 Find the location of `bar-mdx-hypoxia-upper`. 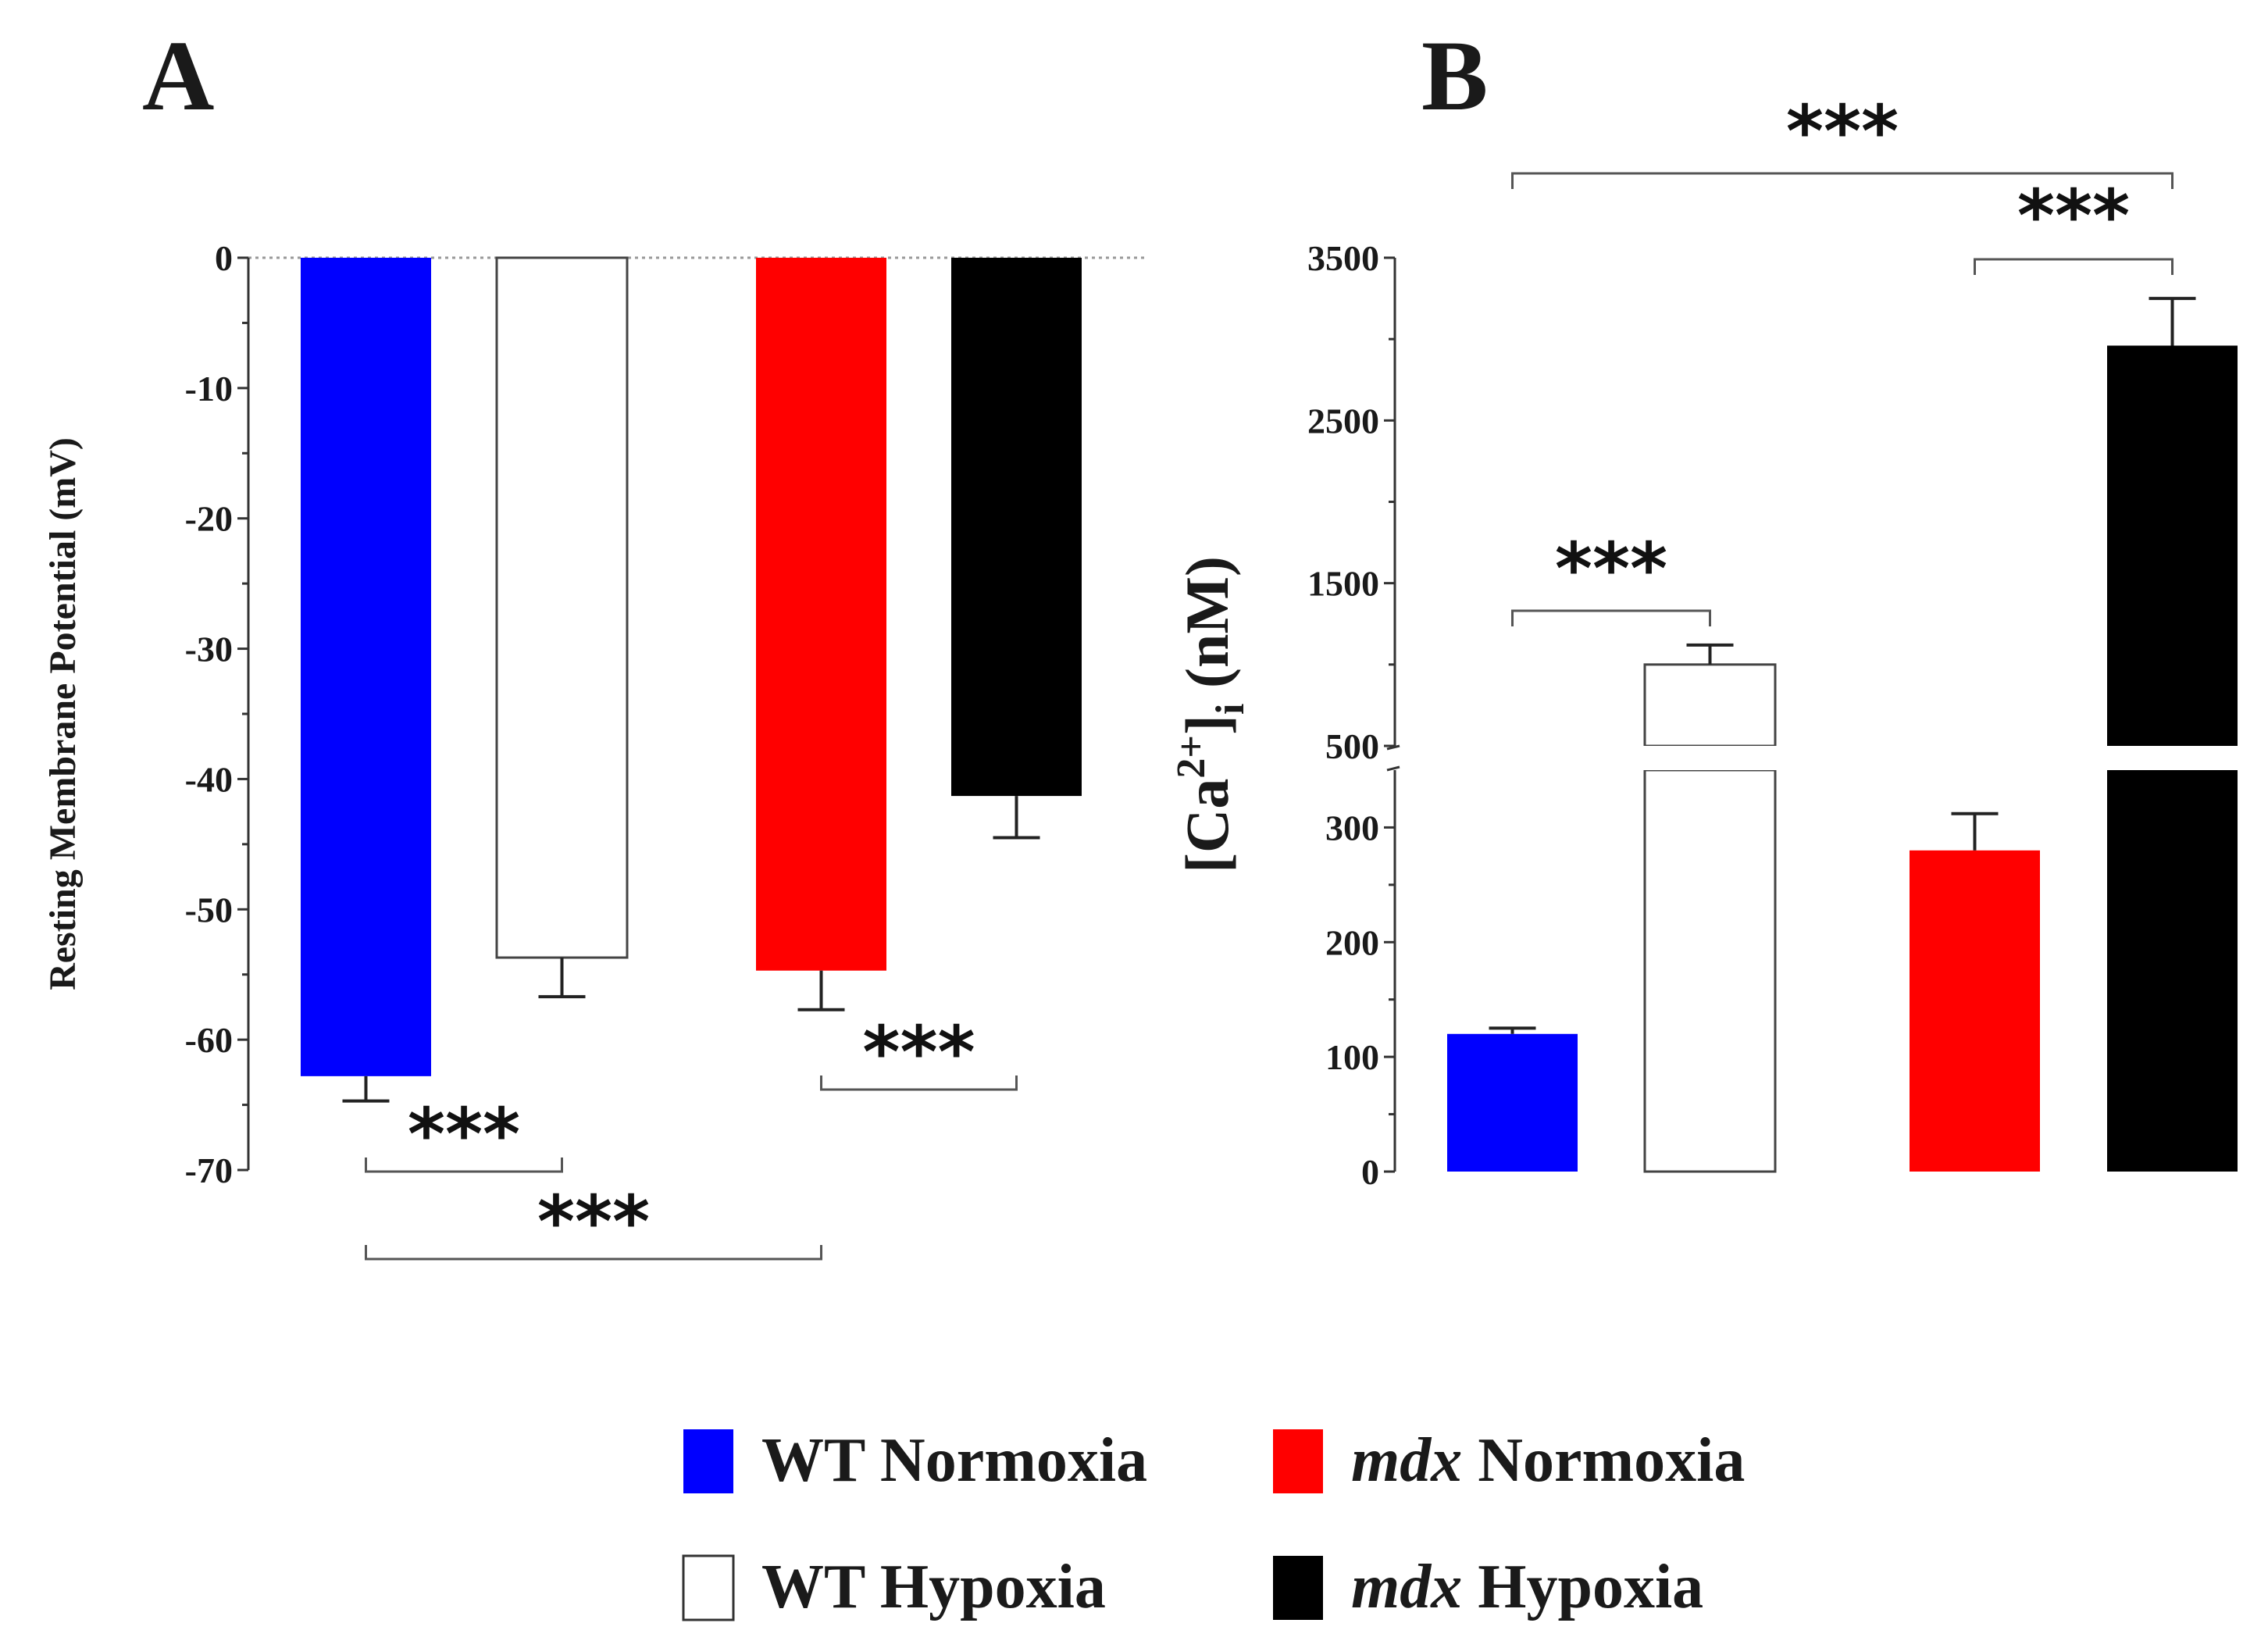

bar-mdx-hypoxia-upper is located at coordinates (2172, 545).